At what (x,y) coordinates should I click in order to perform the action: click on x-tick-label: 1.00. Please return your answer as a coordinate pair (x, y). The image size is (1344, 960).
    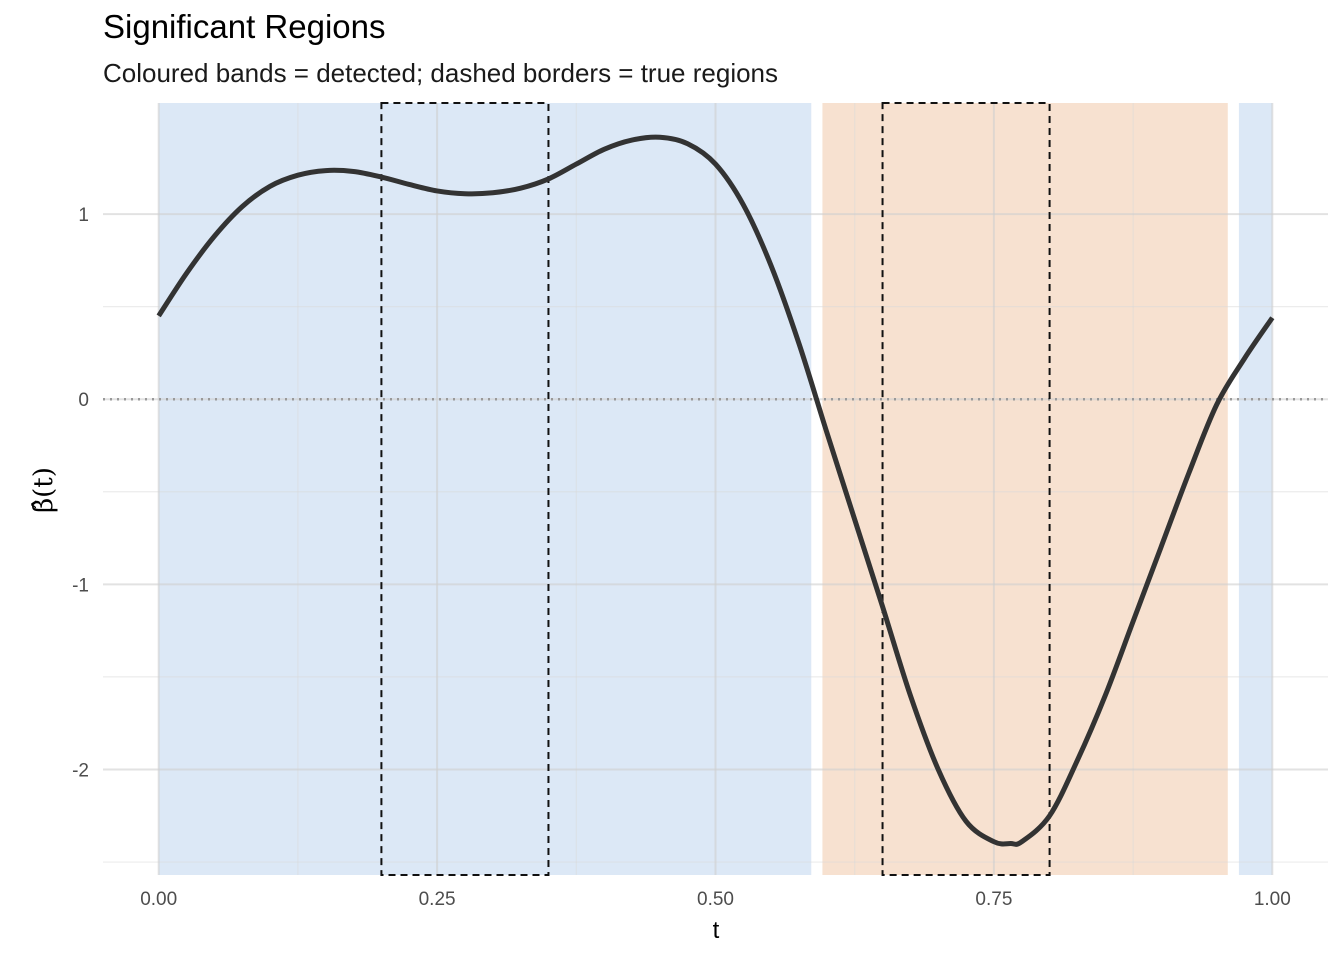
    Looking at the image, I should click on (1272, 899).